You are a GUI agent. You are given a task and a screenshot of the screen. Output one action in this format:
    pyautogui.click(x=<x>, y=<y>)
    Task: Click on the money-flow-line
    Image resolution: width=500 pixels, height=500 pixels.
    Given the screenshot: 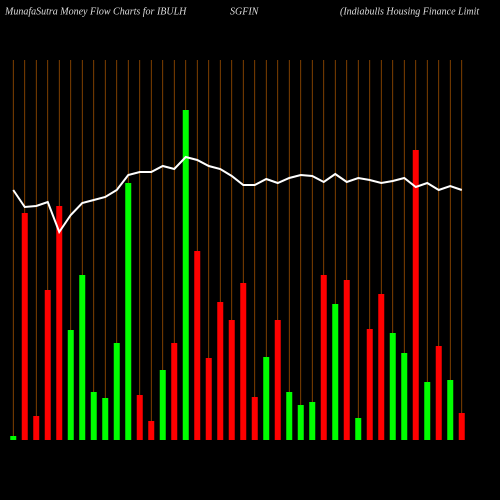 What is the action you would take?
    pyautogui.click(x=237, y=195)
    